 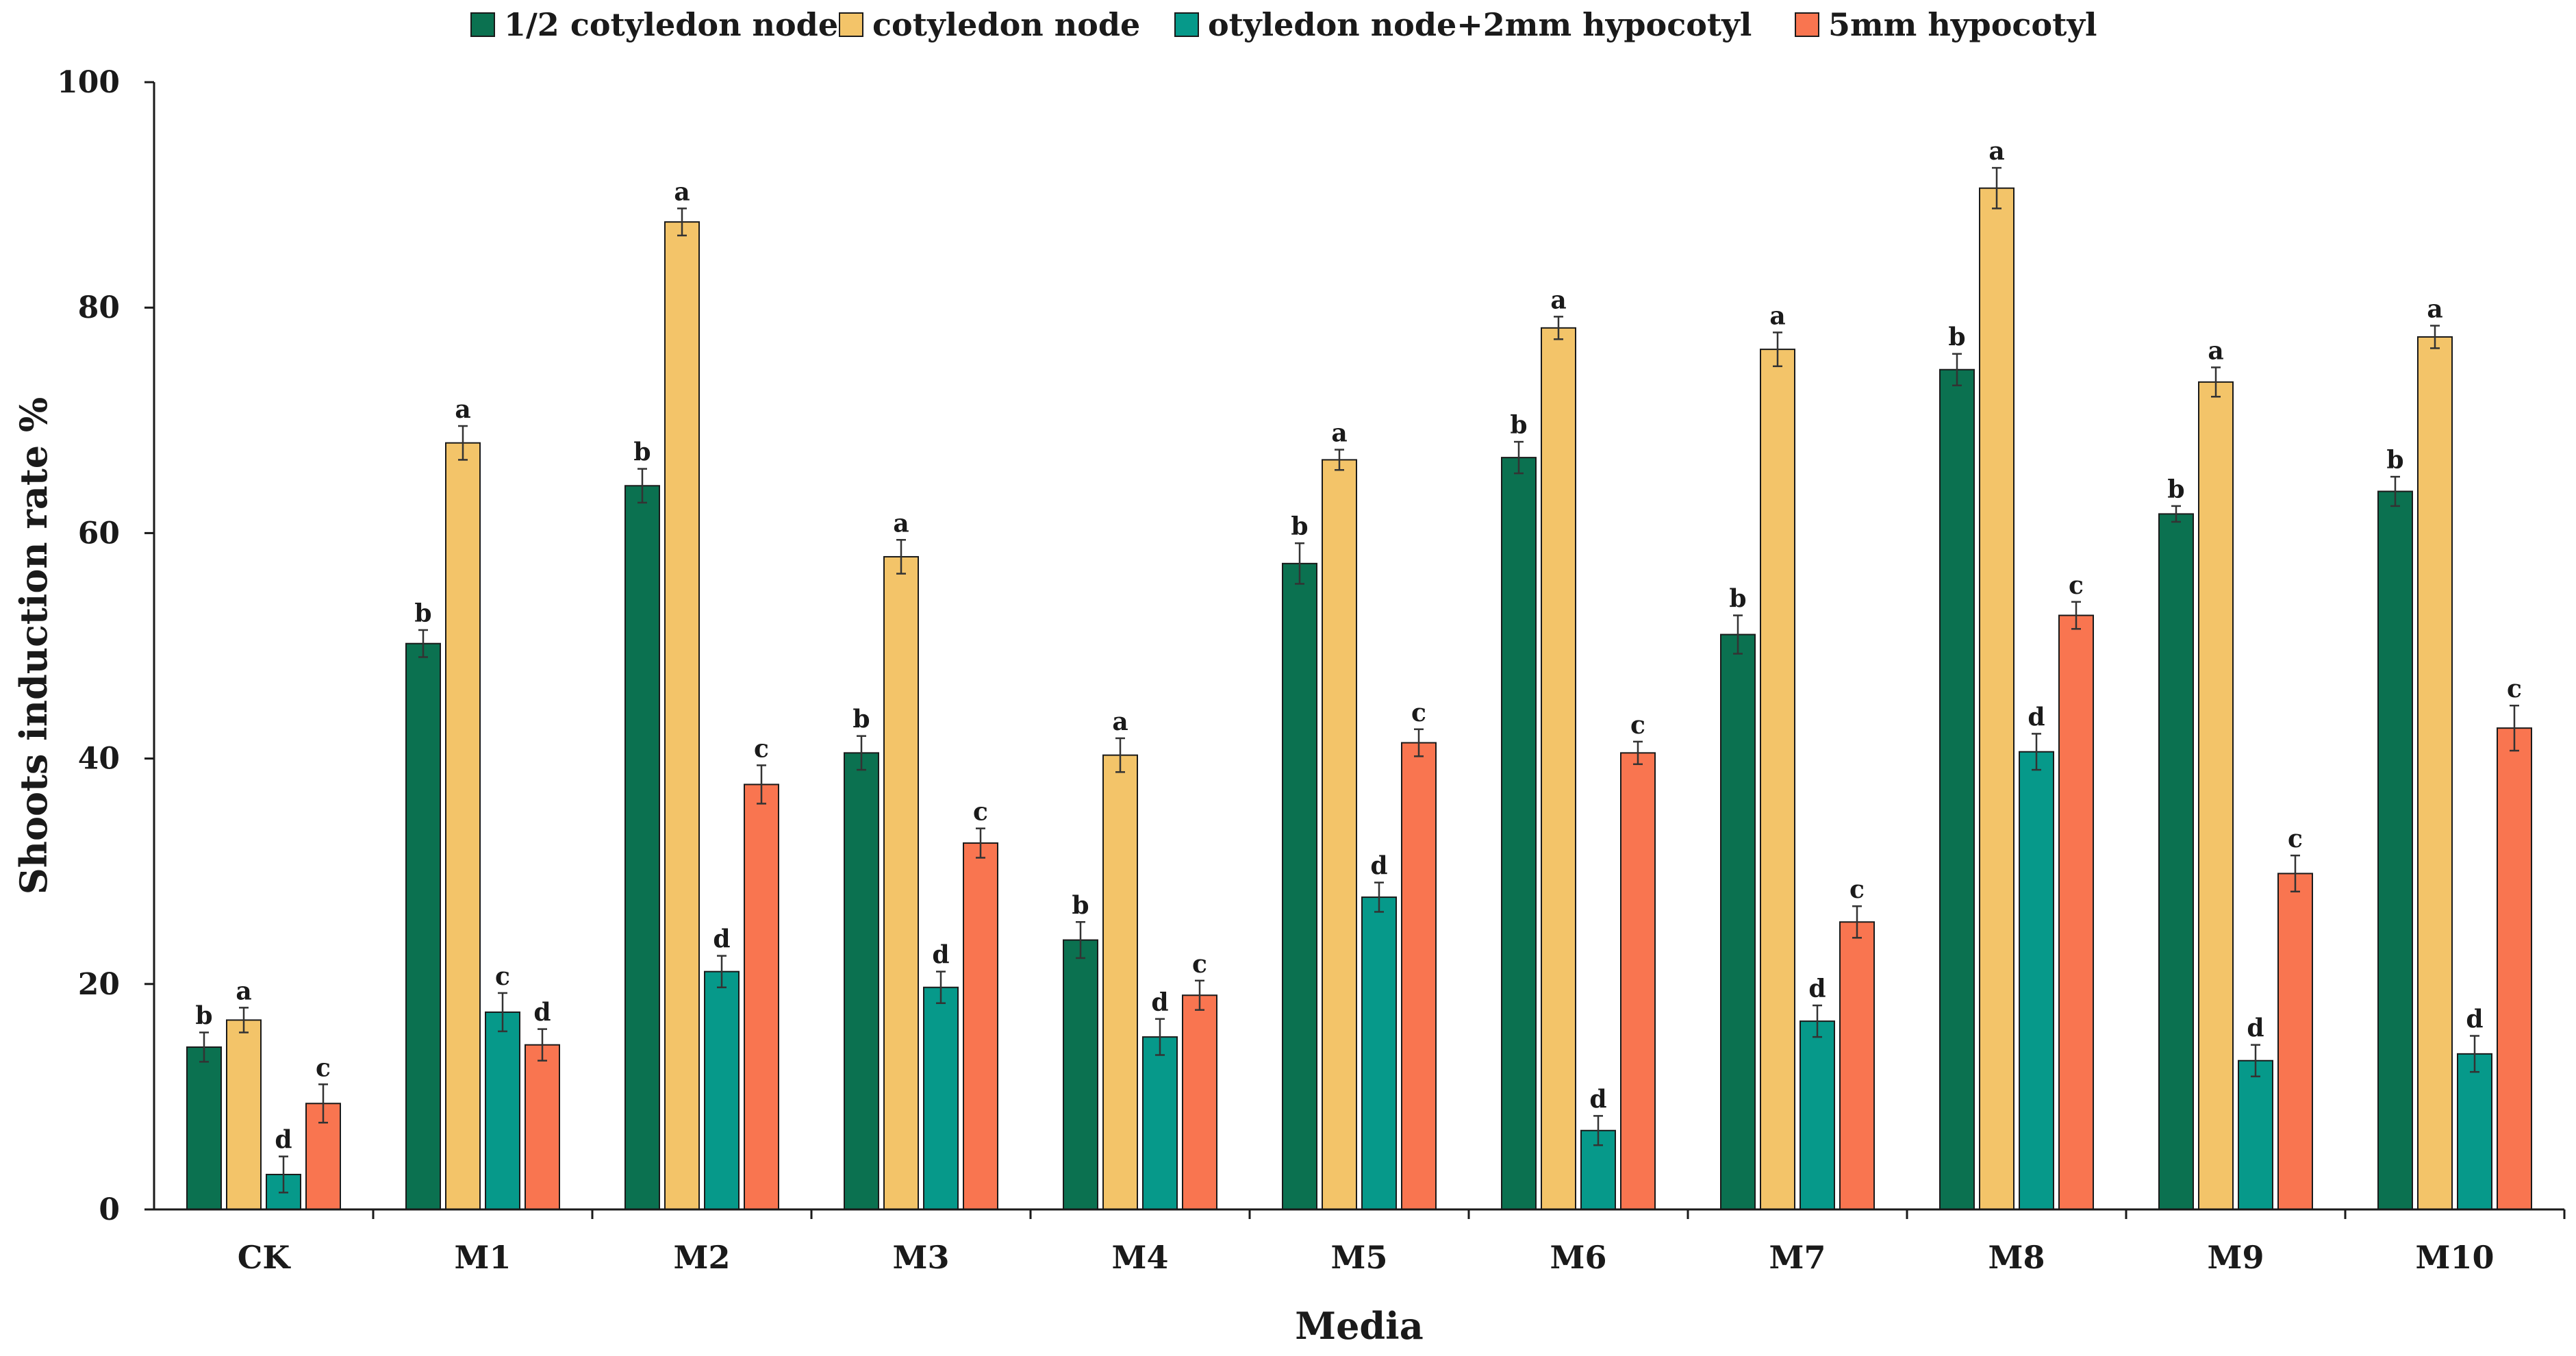 I want to click on significance-letter-M7-series-1: a, so click(x=1777, y=315).